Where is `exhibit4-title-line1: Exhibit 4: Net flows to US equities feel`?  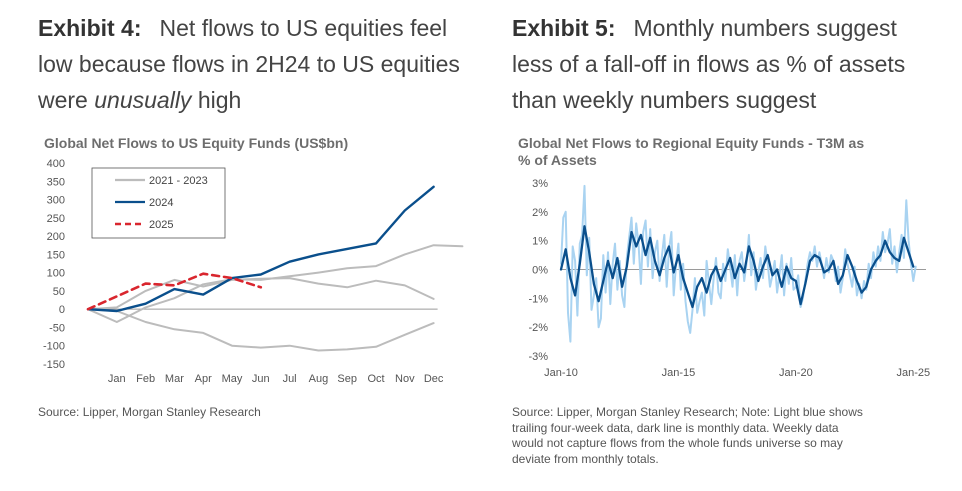
exhibit4-title-line1: Exhibit 4: Net flows to US equities feel is located at coordinates (249, 28).